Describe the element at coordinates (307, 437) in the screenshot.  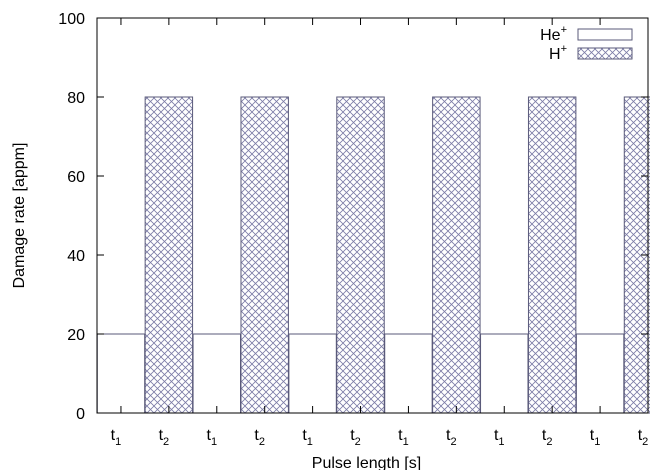
I see `x-tick-label-5: t1` at that location.